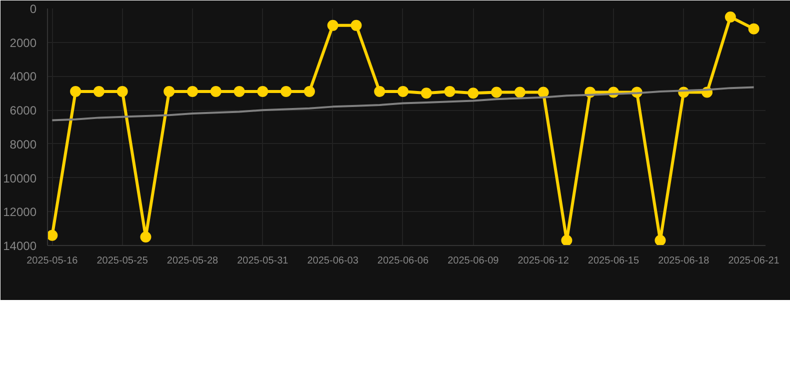 Image resolution: width=790 pixels, height=384 pixels. Describe the element at coordinates (33, 9) in the screenshot. I see `y-tick-label: 0` at that location.